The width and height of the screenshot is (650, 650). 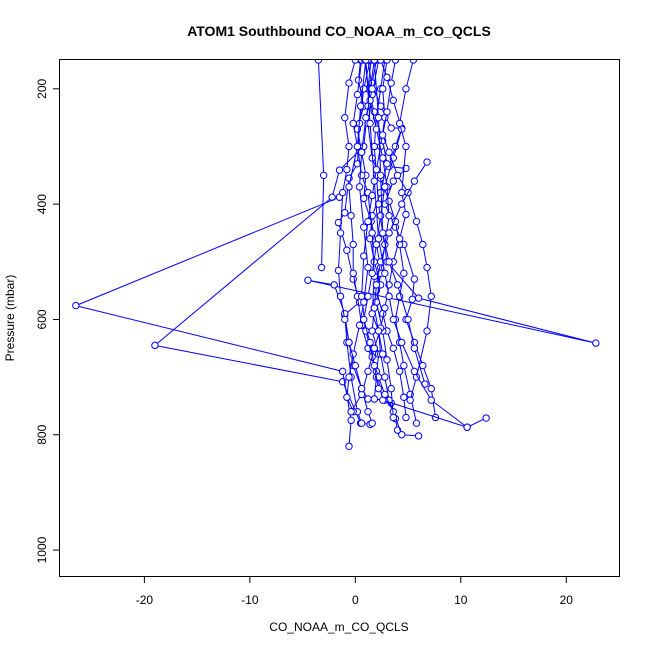 I want to click on y-axis-label: Pressure (mbar), so click(x=10, y=318).